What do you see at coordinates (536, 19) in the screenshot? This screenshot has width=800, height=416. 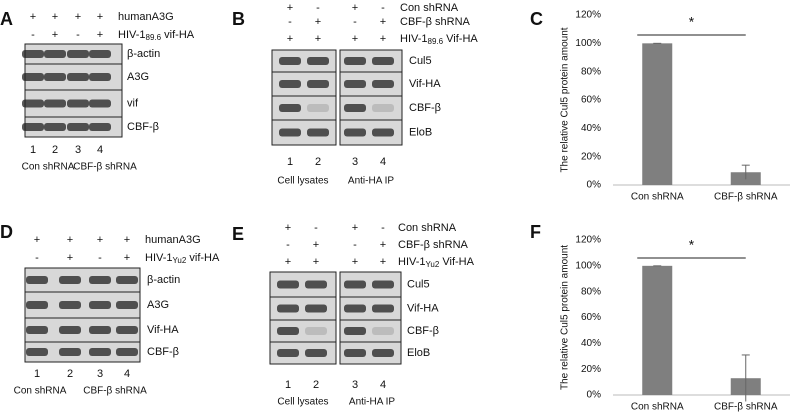 I see `panel-letter: C` at bounding box center [536, 19].